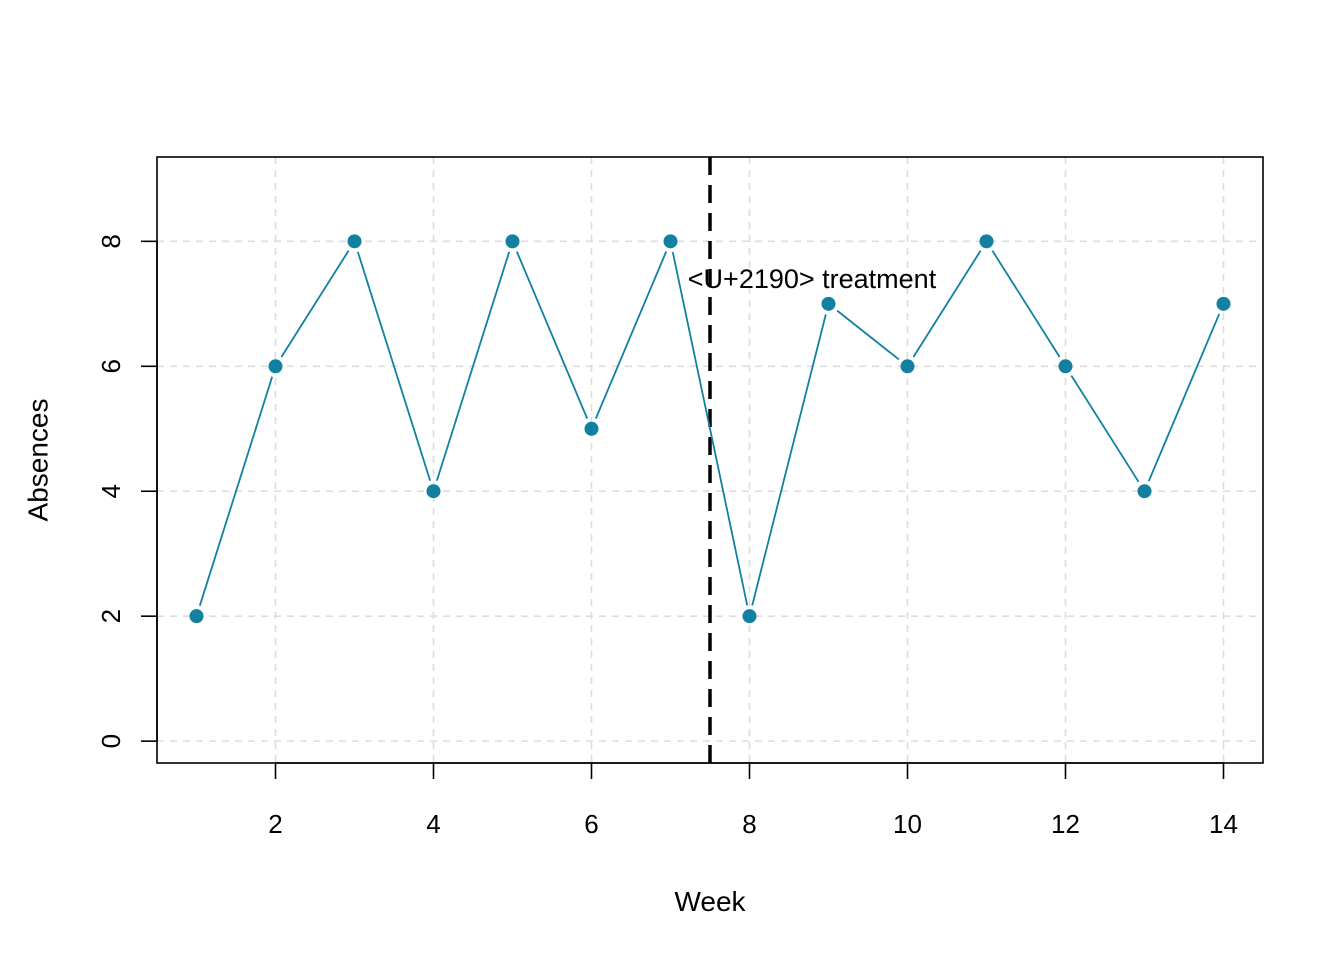 This screenshot has height=960, width=1344. I want to click on x-axis-title: Week, so click(710, 901).